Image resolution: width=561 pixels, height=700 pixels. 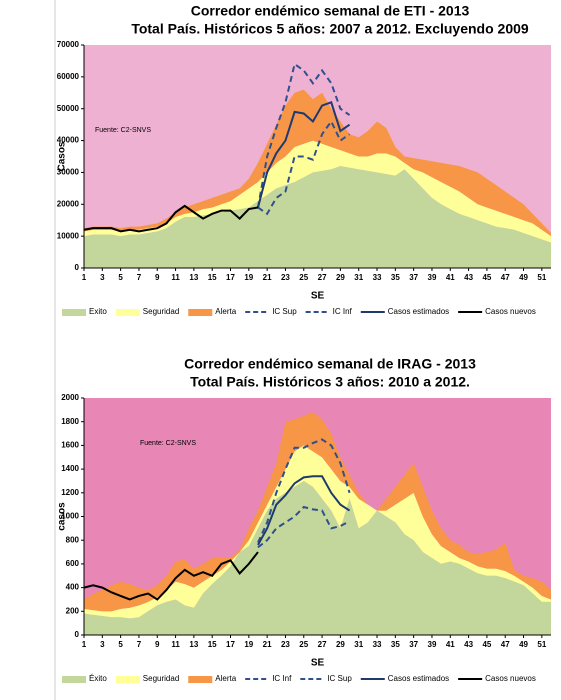 I want to click on x-tick-label: 31, so click(x=358, y=277).